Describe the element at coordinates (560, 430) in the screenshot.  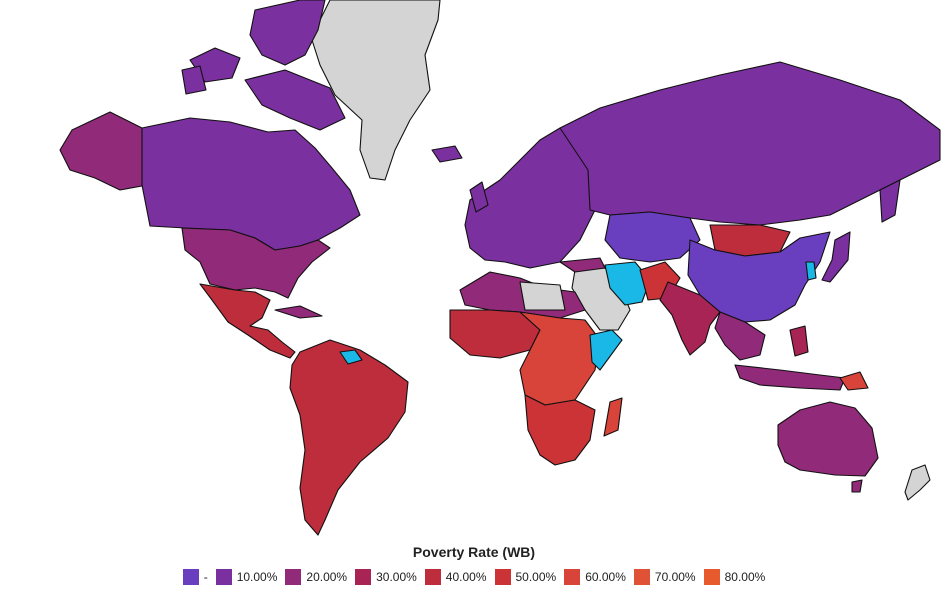
I see `region-southern-africa` at that location.